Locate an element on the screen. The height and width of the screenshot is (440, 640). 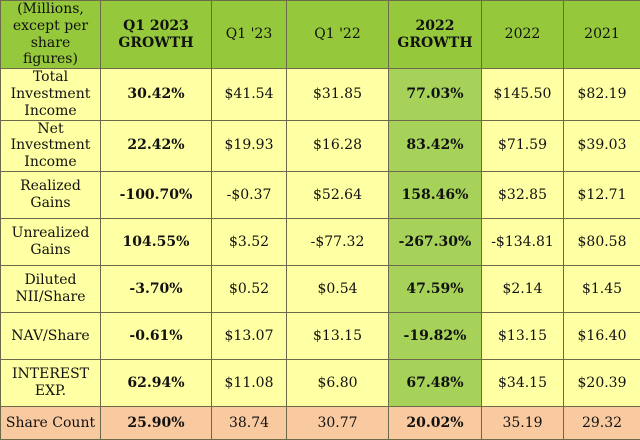
cell-2021: $1.45 is located at coordinates (602, 288).